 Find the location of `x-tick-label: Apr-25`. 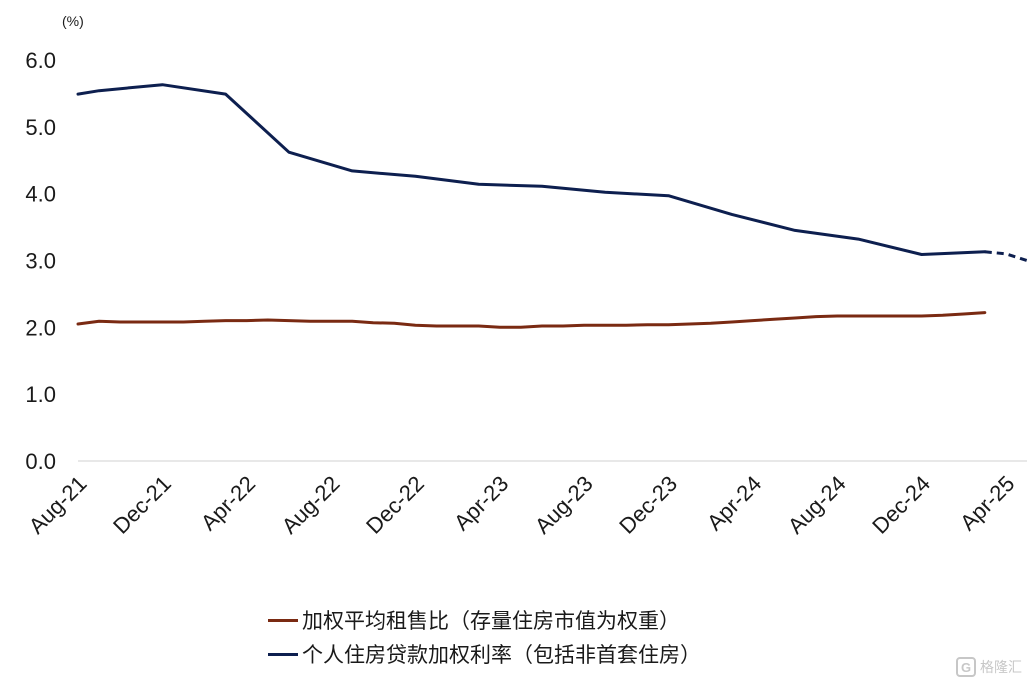

x-tick-label: Apr-25 is located at coordinates (987, 503).